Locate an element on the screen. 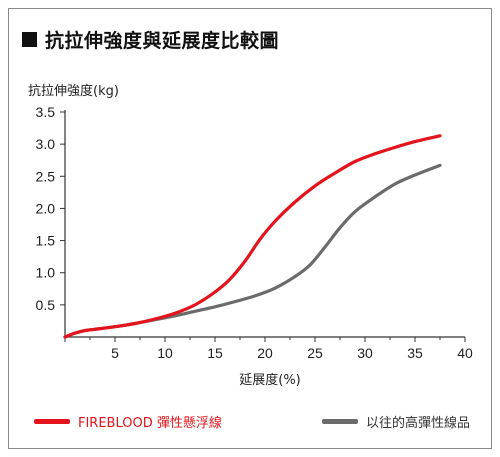 The image size is (500, 457). y-axis-label: 抗拉伸強度(kg) is located at coordinates (73, 91).